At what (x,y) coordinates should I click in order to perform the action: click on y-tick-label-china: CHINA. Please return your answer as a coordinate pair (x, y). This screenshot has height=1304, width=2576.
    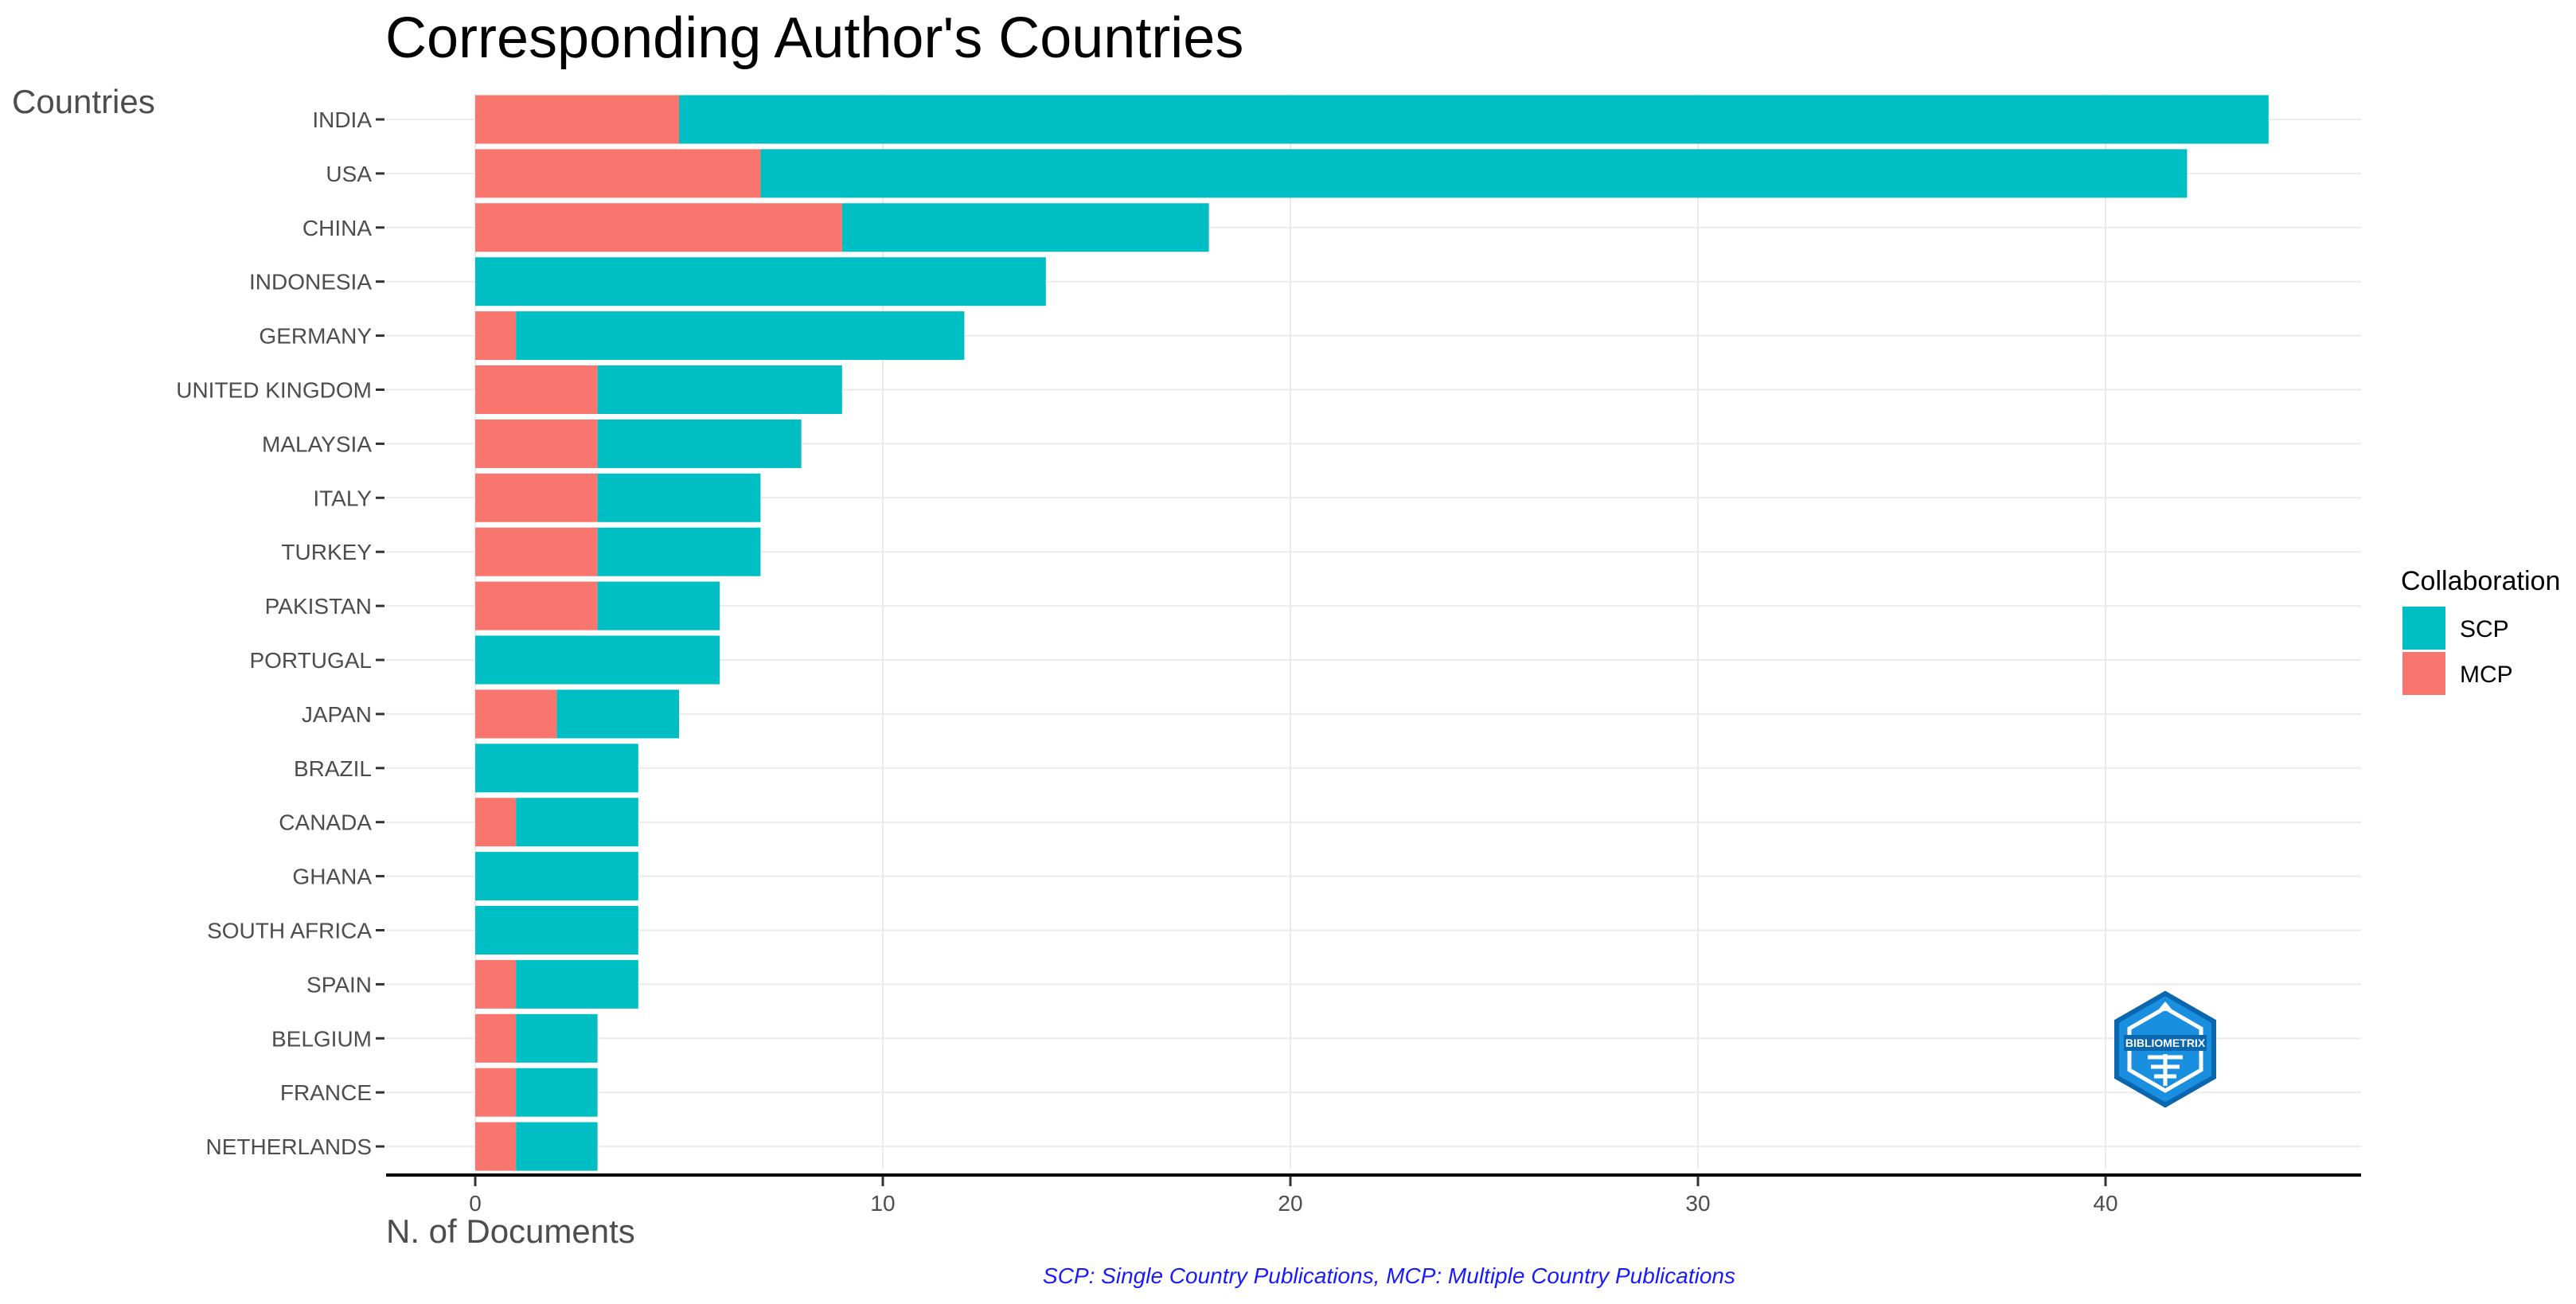
    Looking at the image, I should click on (337, 228).